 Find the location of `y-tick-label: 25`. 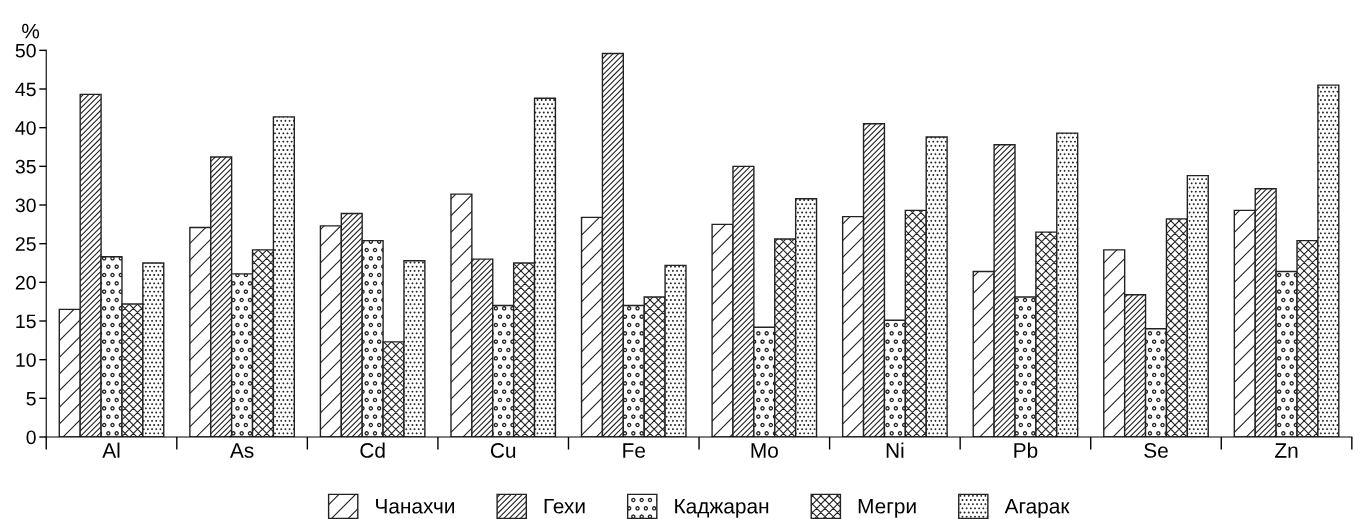

y-tick-label: 25 is located at coordinates (25, 244).